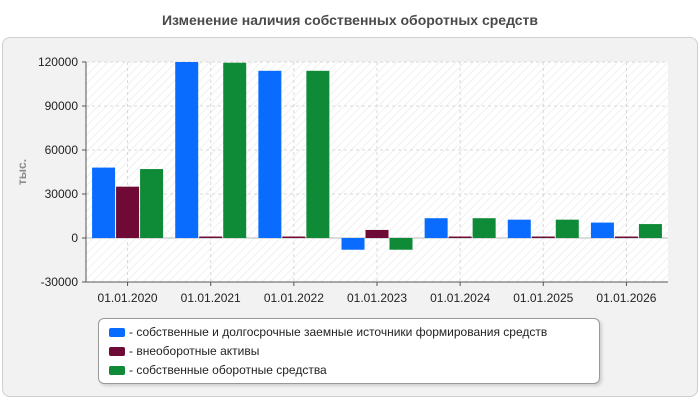 This screenshot has width=700, height=400. I want to click on x-tick-label: 01.01.2022, so click(294, 298).